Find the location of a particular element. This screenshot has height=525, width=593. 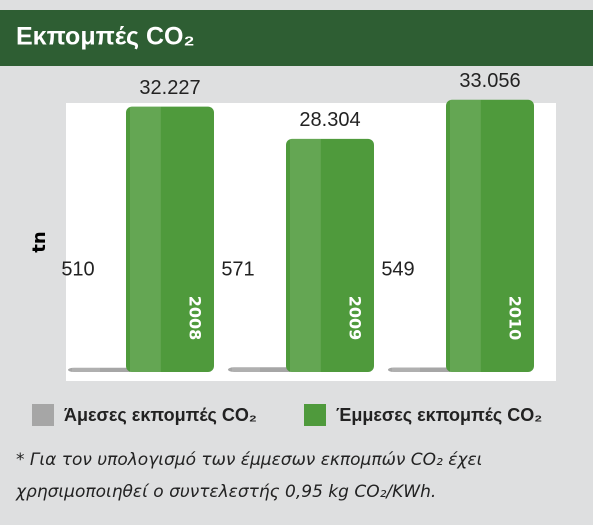

x-tick-label: 2010 is located at coordinates (515, 318).